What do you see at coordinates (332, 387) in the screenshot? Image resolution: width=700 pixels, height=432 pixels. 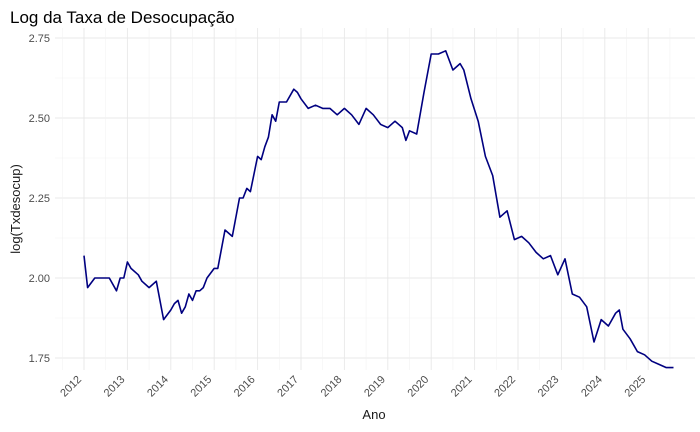 I see `x-tick-label: 2018` at bounding box center [332, 387].